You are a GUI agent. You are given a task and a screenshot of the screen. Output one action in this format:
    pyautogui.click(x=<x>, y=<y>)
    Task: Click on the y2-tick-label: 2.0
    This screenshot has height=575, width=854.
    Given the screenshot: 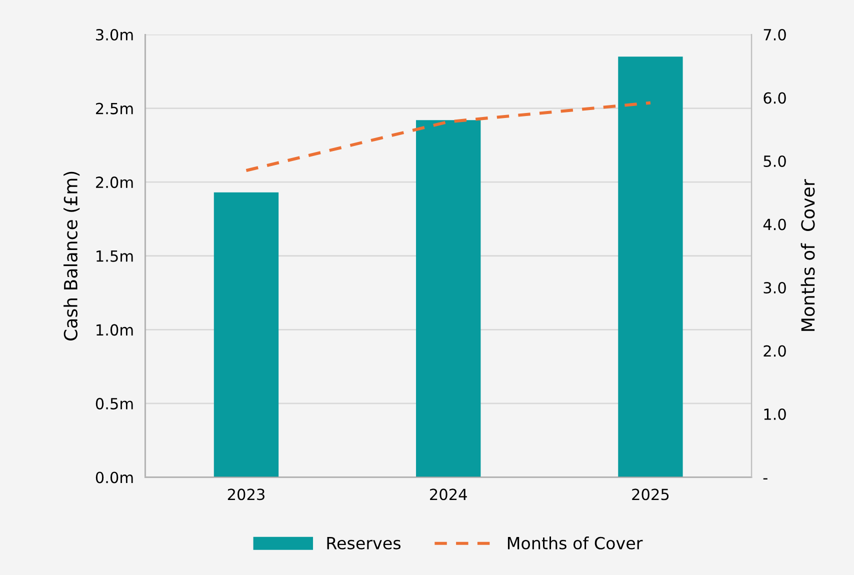 What is the action you would take?
    pyautogui.click(x=775, y=351)
    